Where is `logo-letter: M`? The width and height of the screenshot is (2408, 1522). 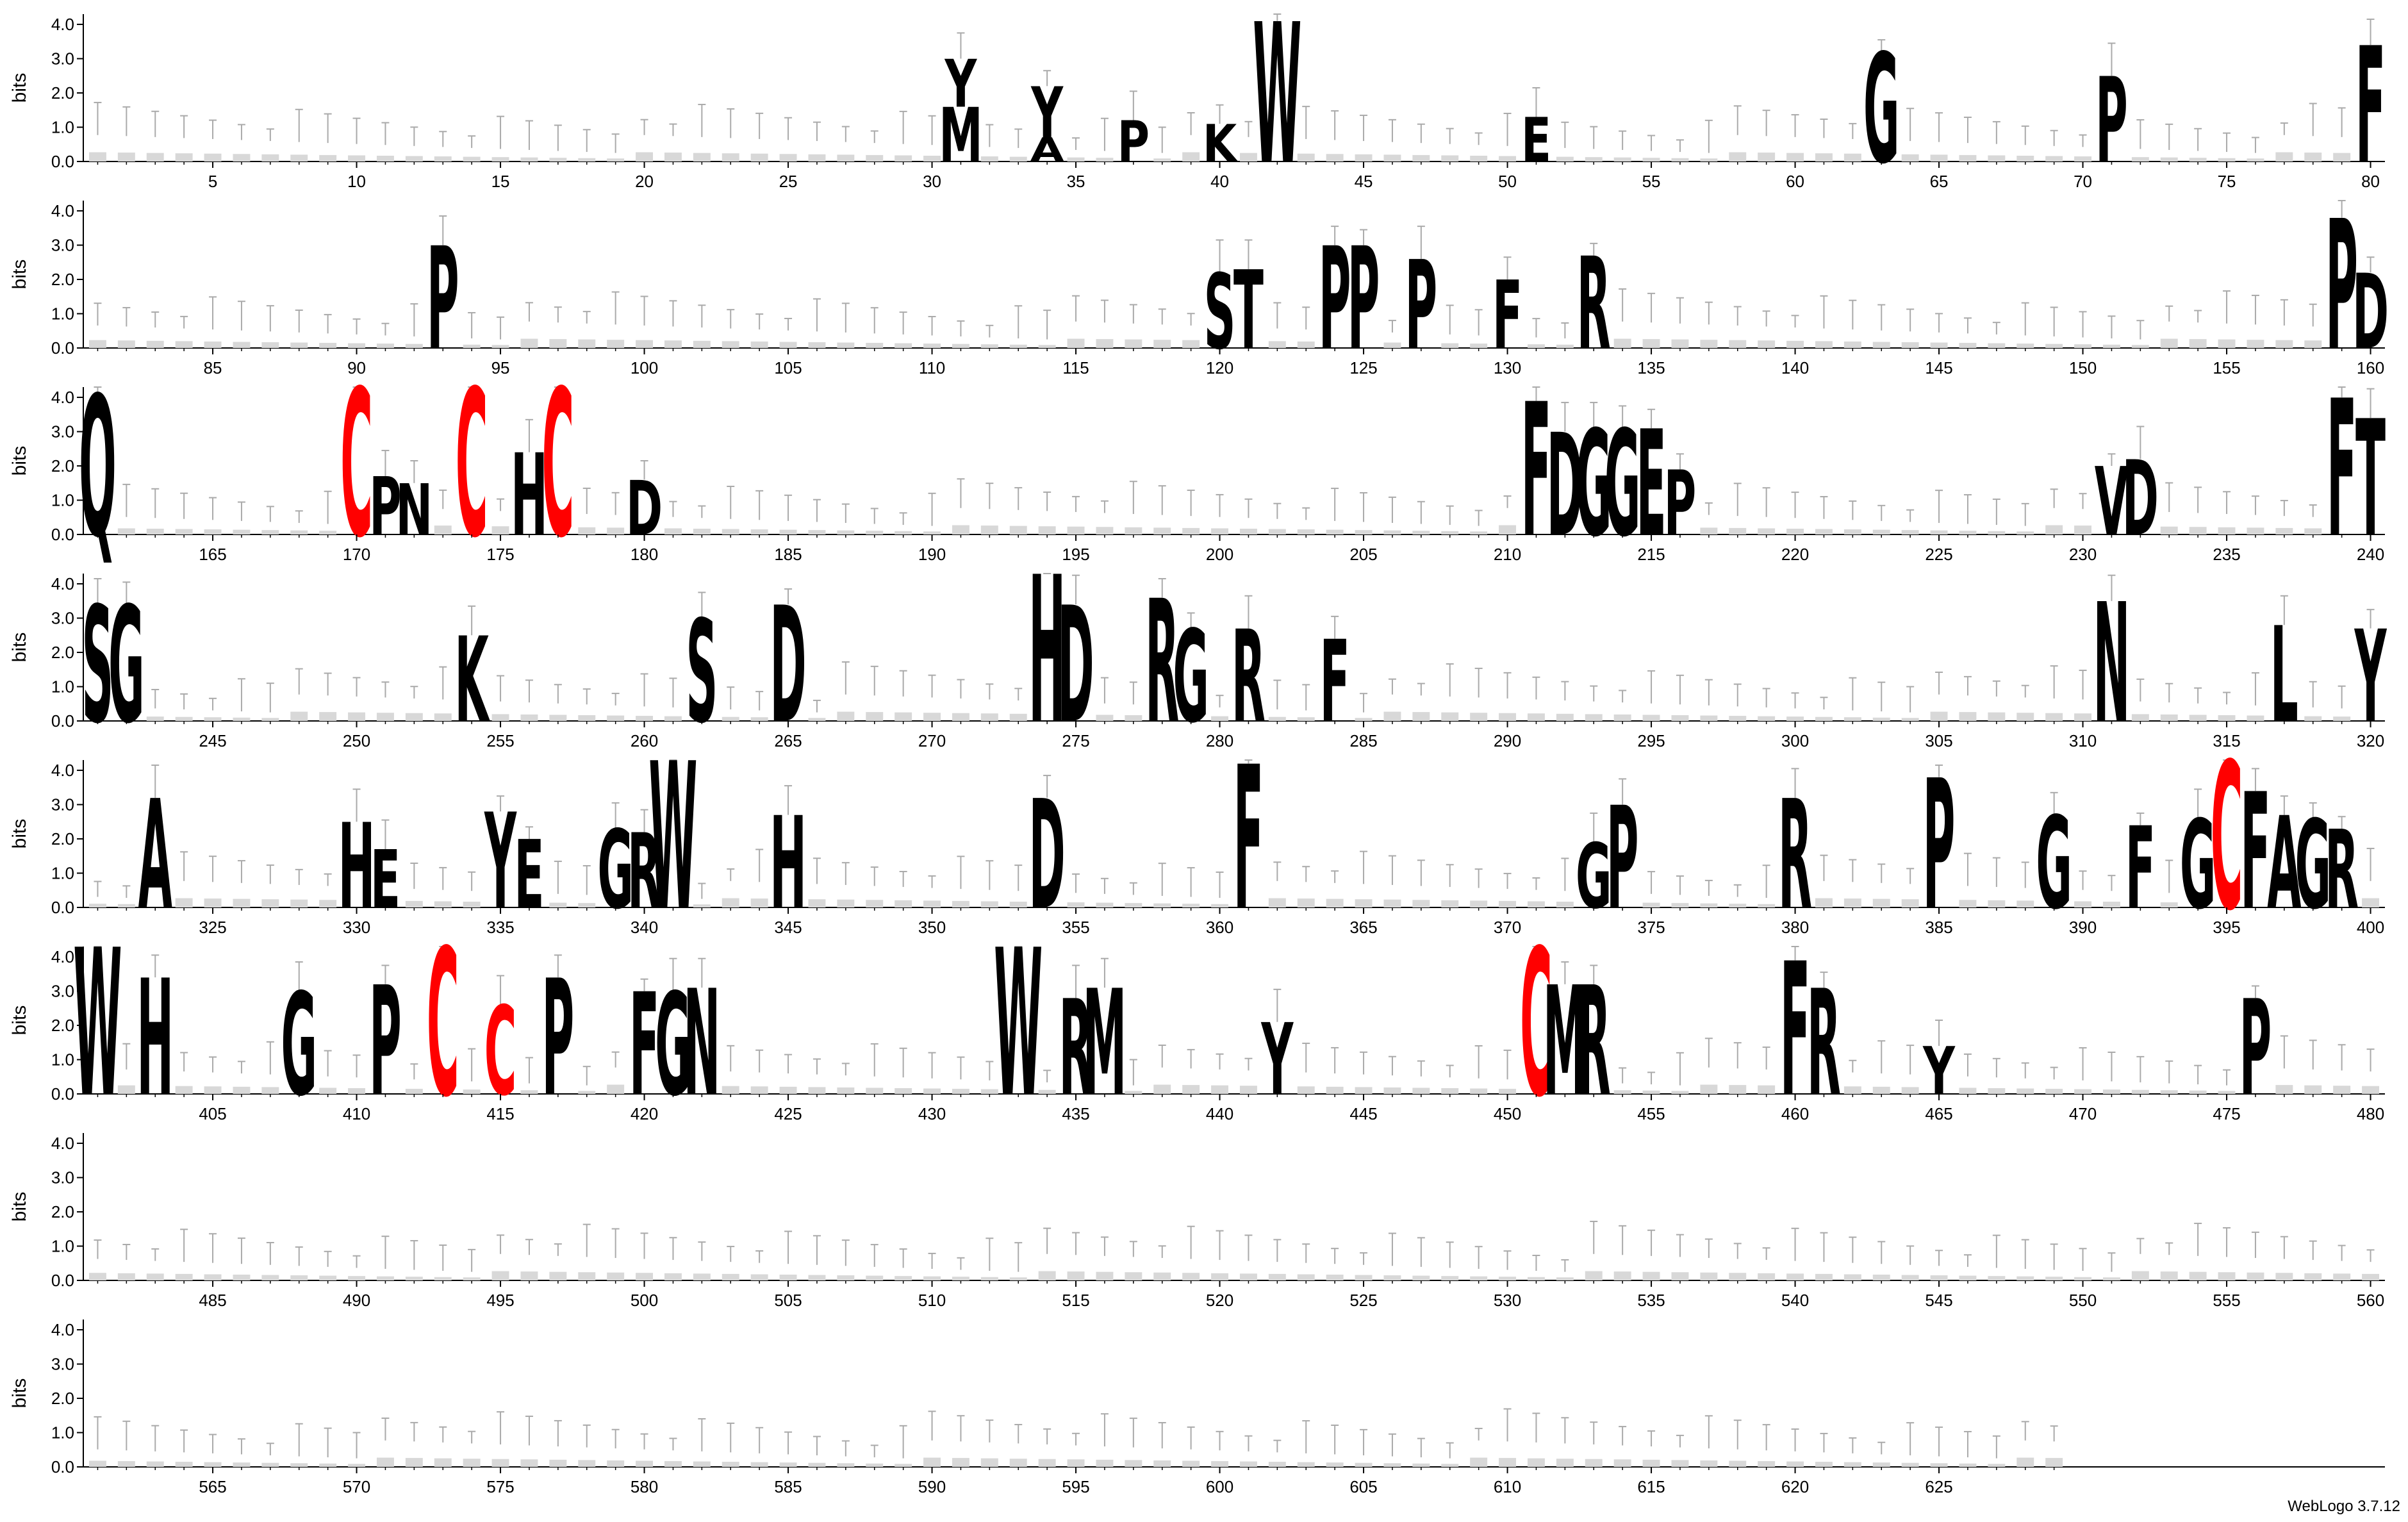 logo-letter: M is located at coordinates (1104, 1044).